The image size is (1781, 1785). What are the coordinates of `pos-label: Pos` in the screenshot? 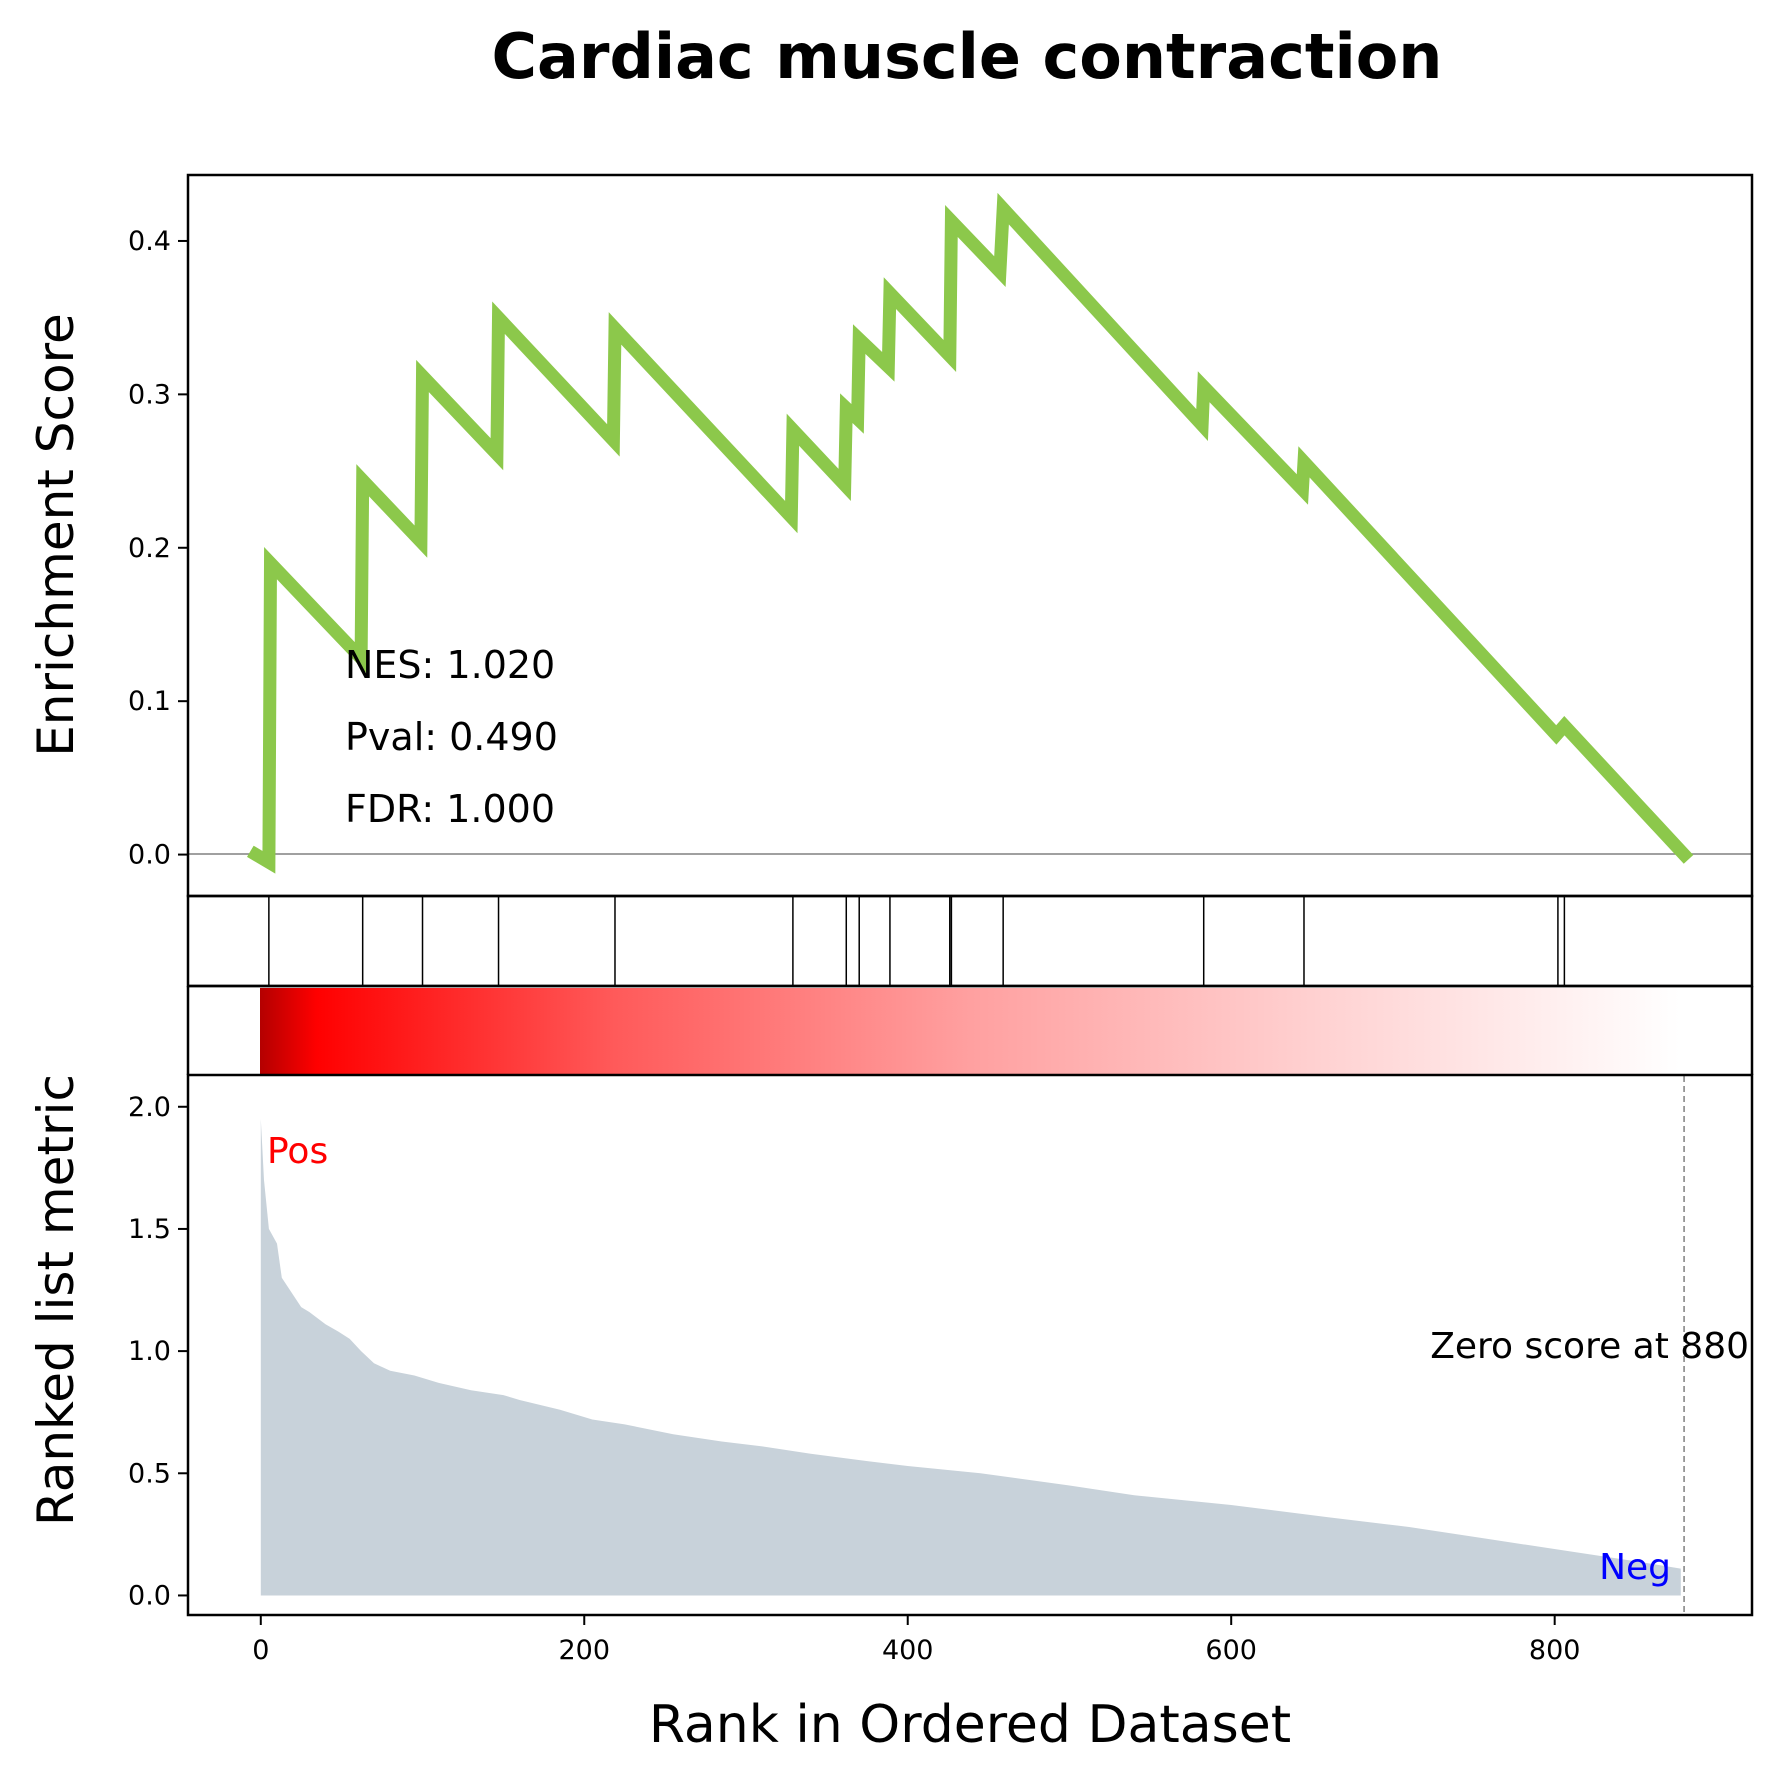 It's located at (297, 1151).